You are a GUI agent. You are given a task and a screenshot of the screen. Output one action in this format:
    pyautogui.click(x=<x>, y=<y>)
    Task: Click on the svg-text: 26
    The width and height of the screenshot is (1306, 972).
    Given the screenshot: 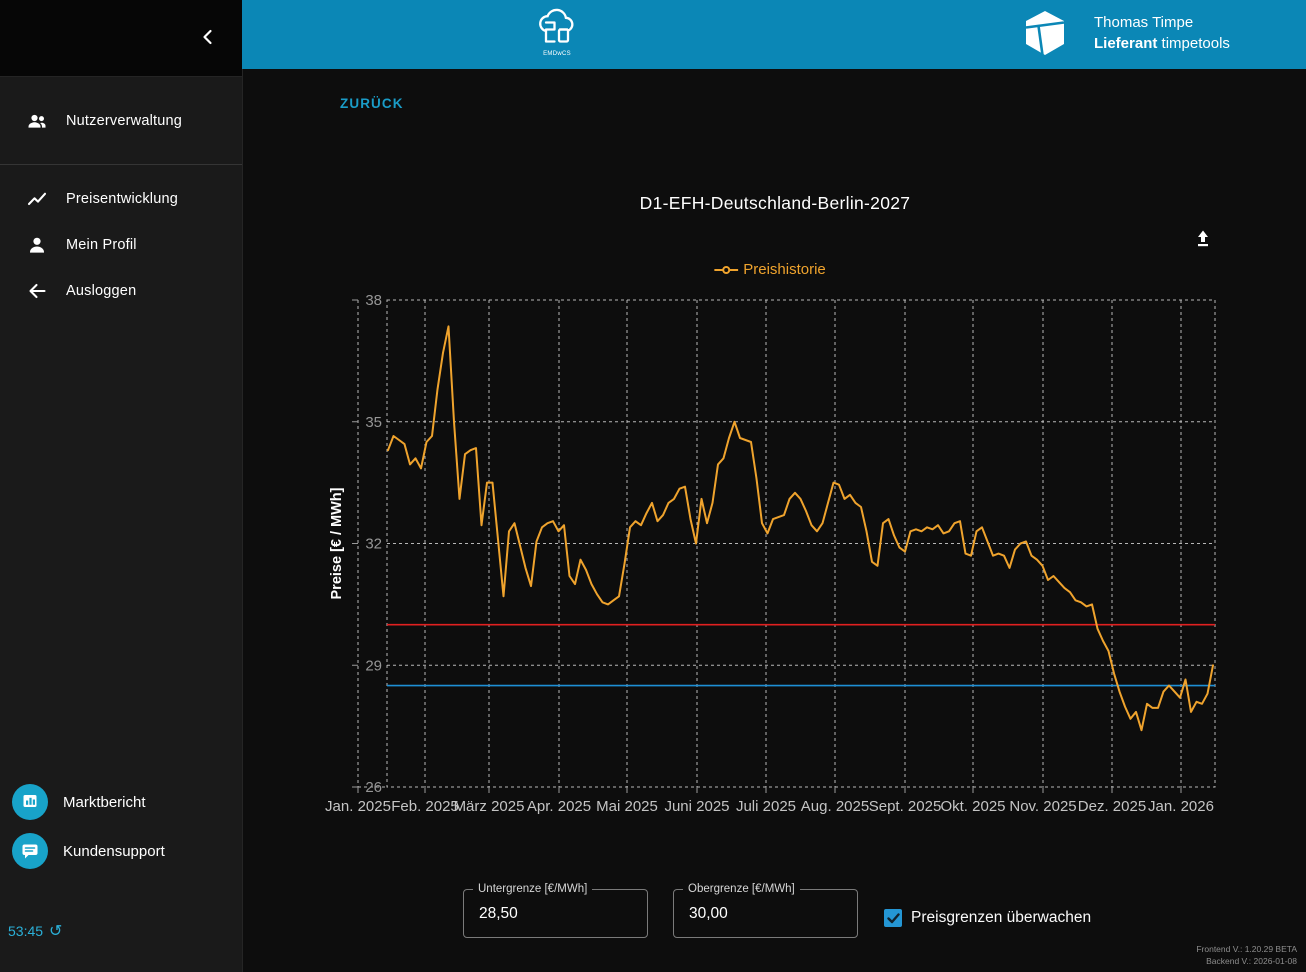 What is the action you would take?
    pyautogui.click(x=373, y=787)
    